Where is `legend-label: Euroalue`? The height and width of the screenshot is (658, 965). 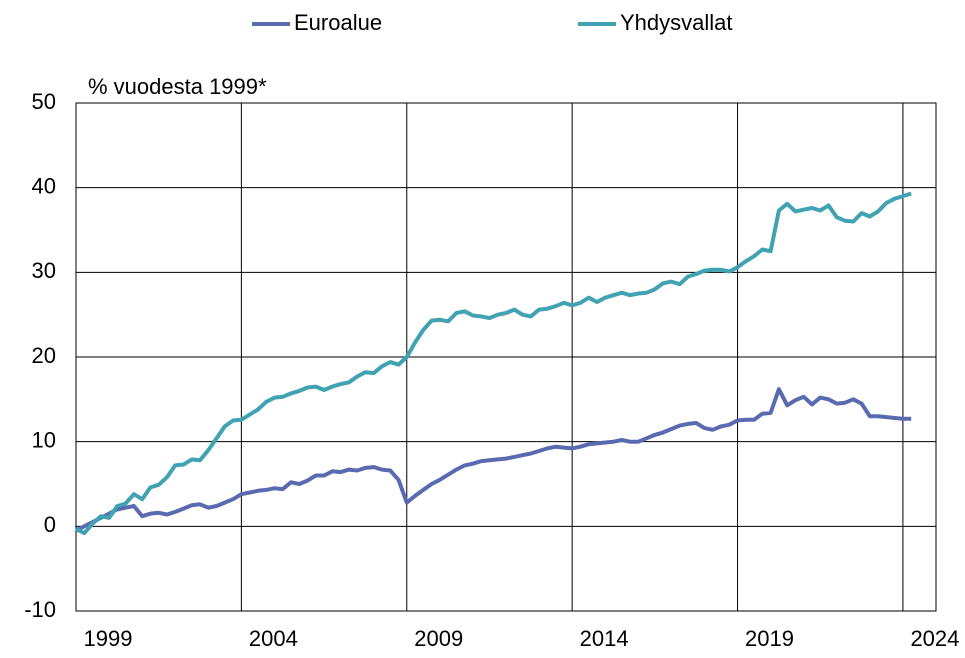 legend-label: Euroalue is located at coordinates (338, 22).